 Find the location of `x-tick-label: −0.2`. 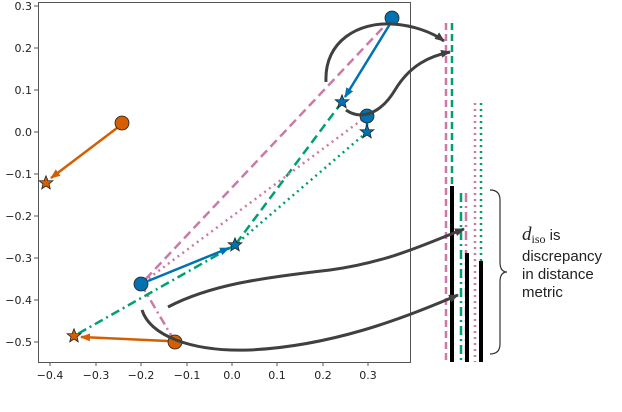

x-tick-label: −0.2 is located at coordinates (141, 375).